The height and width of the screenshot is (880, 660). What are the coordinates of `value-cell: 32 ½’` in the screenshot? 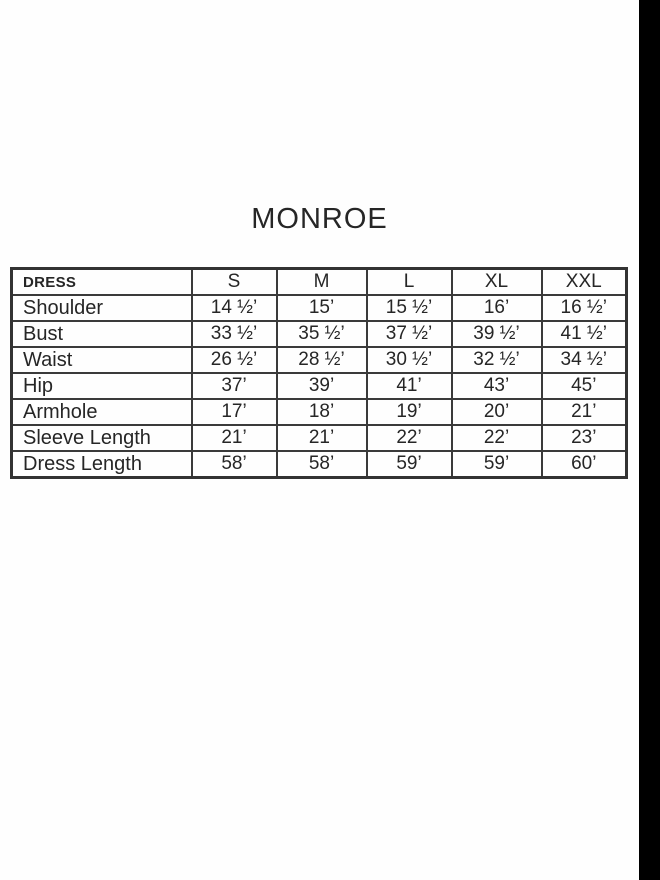 It's located at (496, 360).